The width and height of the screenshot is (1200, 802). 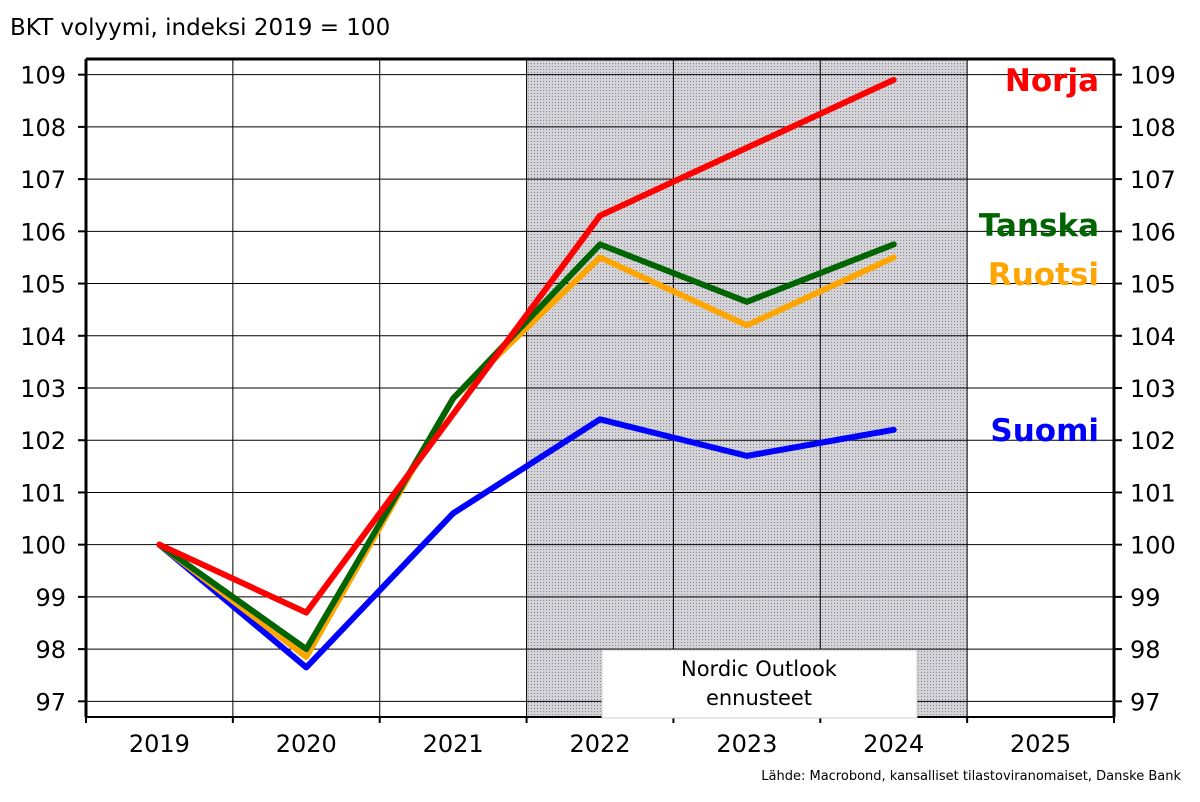 What do you see at coordinates (43, 180) in the screenshot?
I see `y-tick-label-left: 107` at bounding box center [43, 180].